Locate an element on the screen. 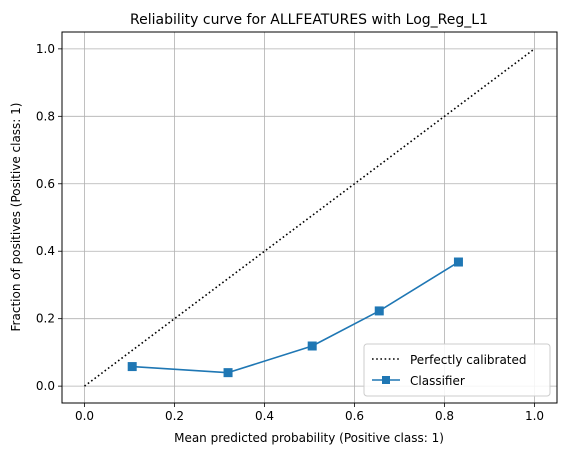  legend: Perfectly calibrated Classifier is located at coordinates (457, 370).